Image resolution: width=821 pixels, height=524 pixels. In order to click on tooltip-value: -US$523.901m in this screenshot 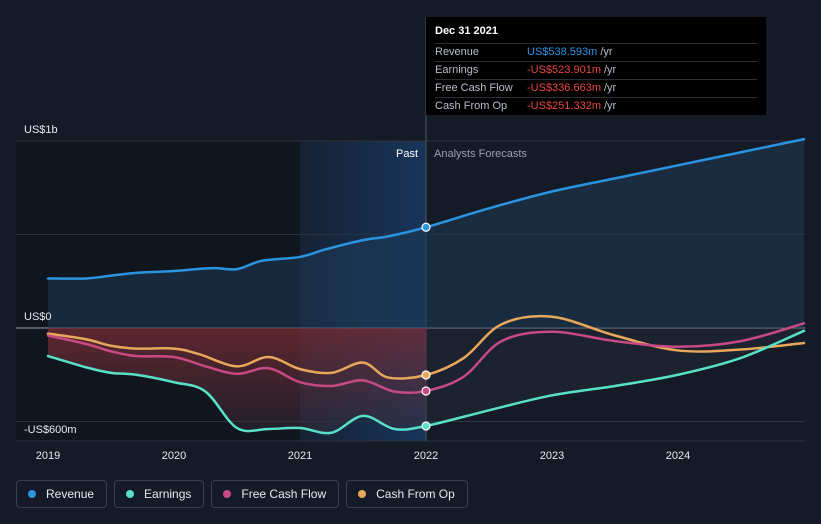, I will do `click(564, 70)`.